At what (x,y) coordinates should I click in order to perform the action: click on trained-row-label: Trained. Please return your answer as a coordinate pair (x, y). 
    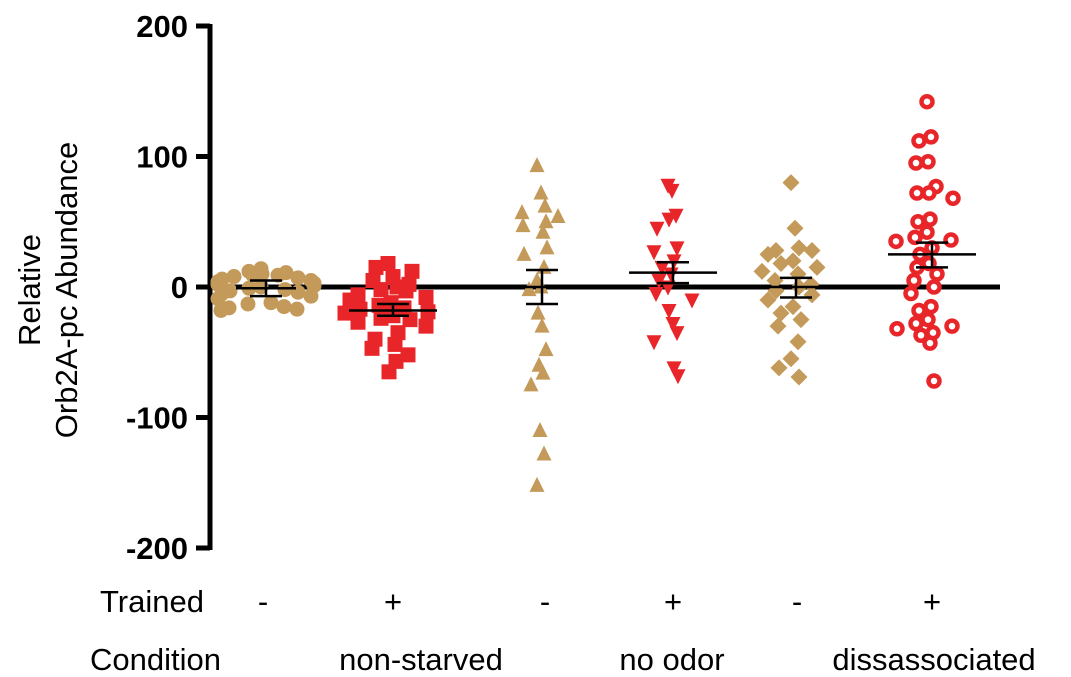
    Looking at the image, I should click on (152, 601).